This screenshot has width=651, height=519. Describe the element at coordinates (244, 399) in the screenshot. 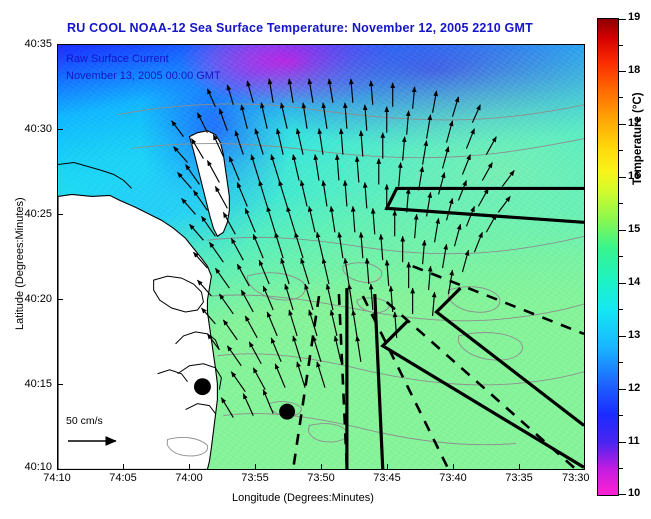

I see `station-markers` at that location.